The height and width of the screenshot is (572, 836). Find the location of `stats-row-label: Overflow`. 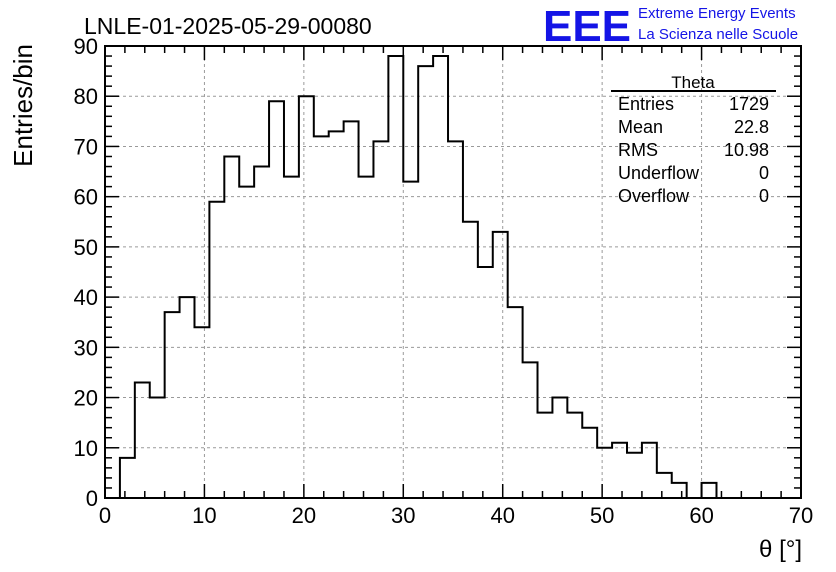

stats-row-label: Overflow is located at coordinates (654, 196).